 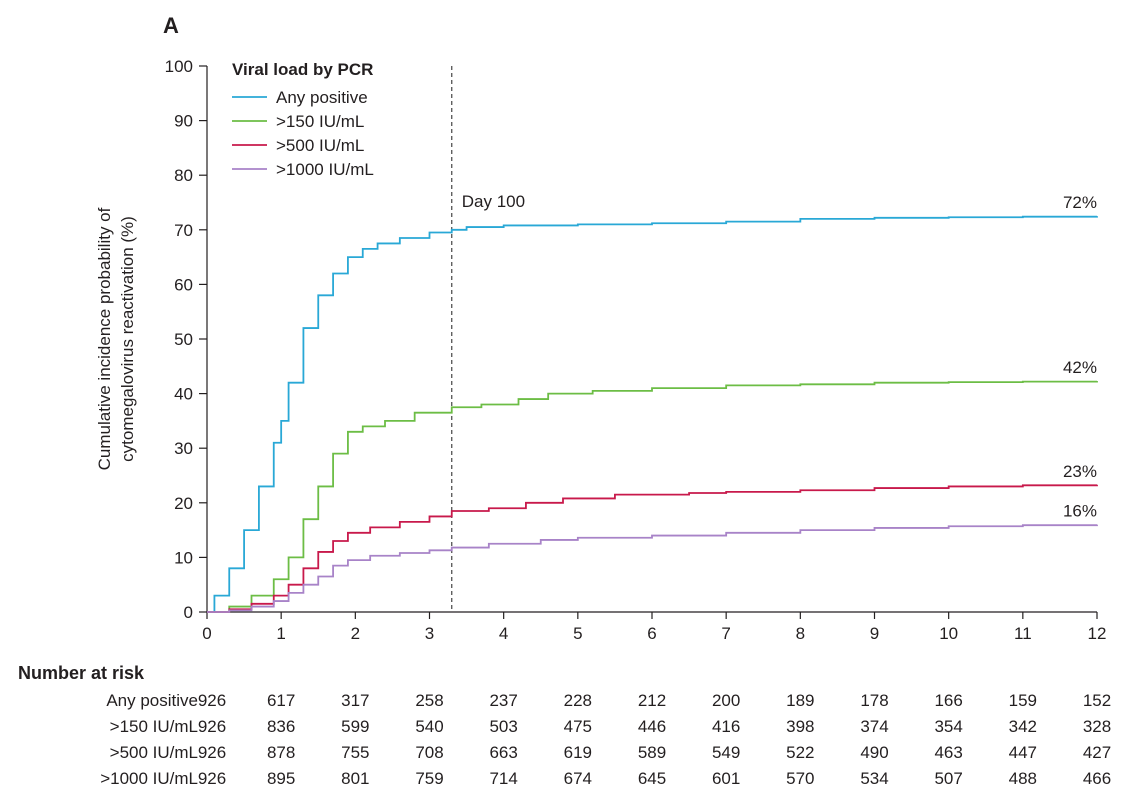 I want to click on risk-cell: 475, so click(x=578, y=726).